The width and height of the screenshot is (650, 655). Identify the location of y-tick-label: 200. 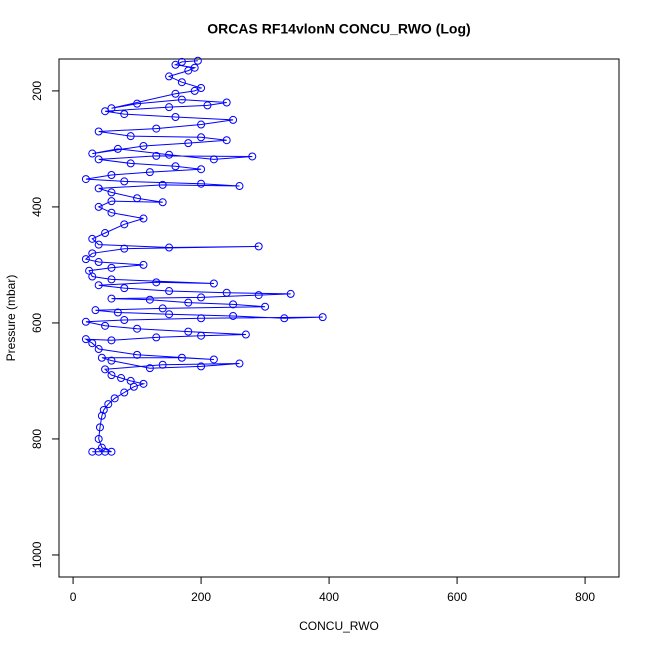
(37, 91).